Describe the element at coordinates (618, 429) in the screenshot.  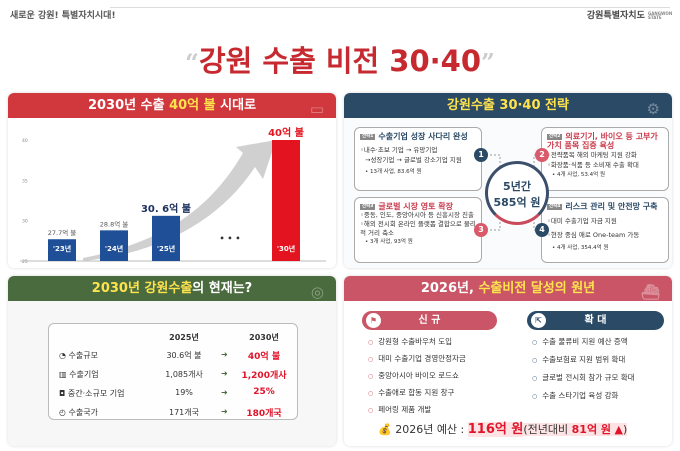
I see `up-arrow-icon: ▲` at that location.